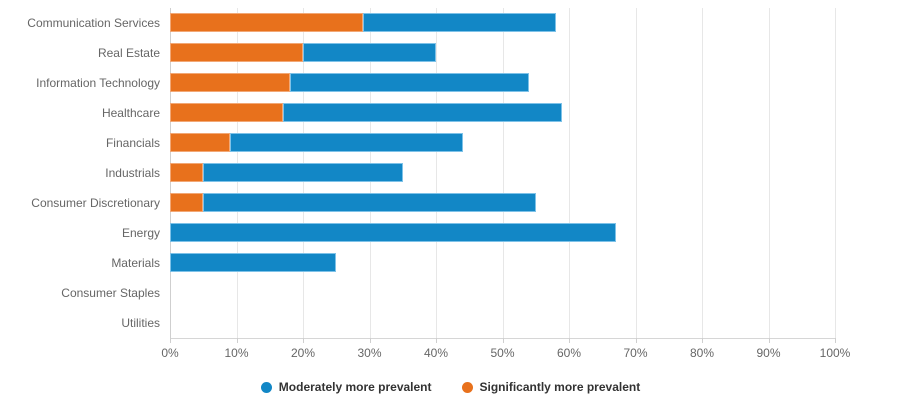  I want to click on category-label-consumer-staples: Consumer Staples, so click(110, 293).